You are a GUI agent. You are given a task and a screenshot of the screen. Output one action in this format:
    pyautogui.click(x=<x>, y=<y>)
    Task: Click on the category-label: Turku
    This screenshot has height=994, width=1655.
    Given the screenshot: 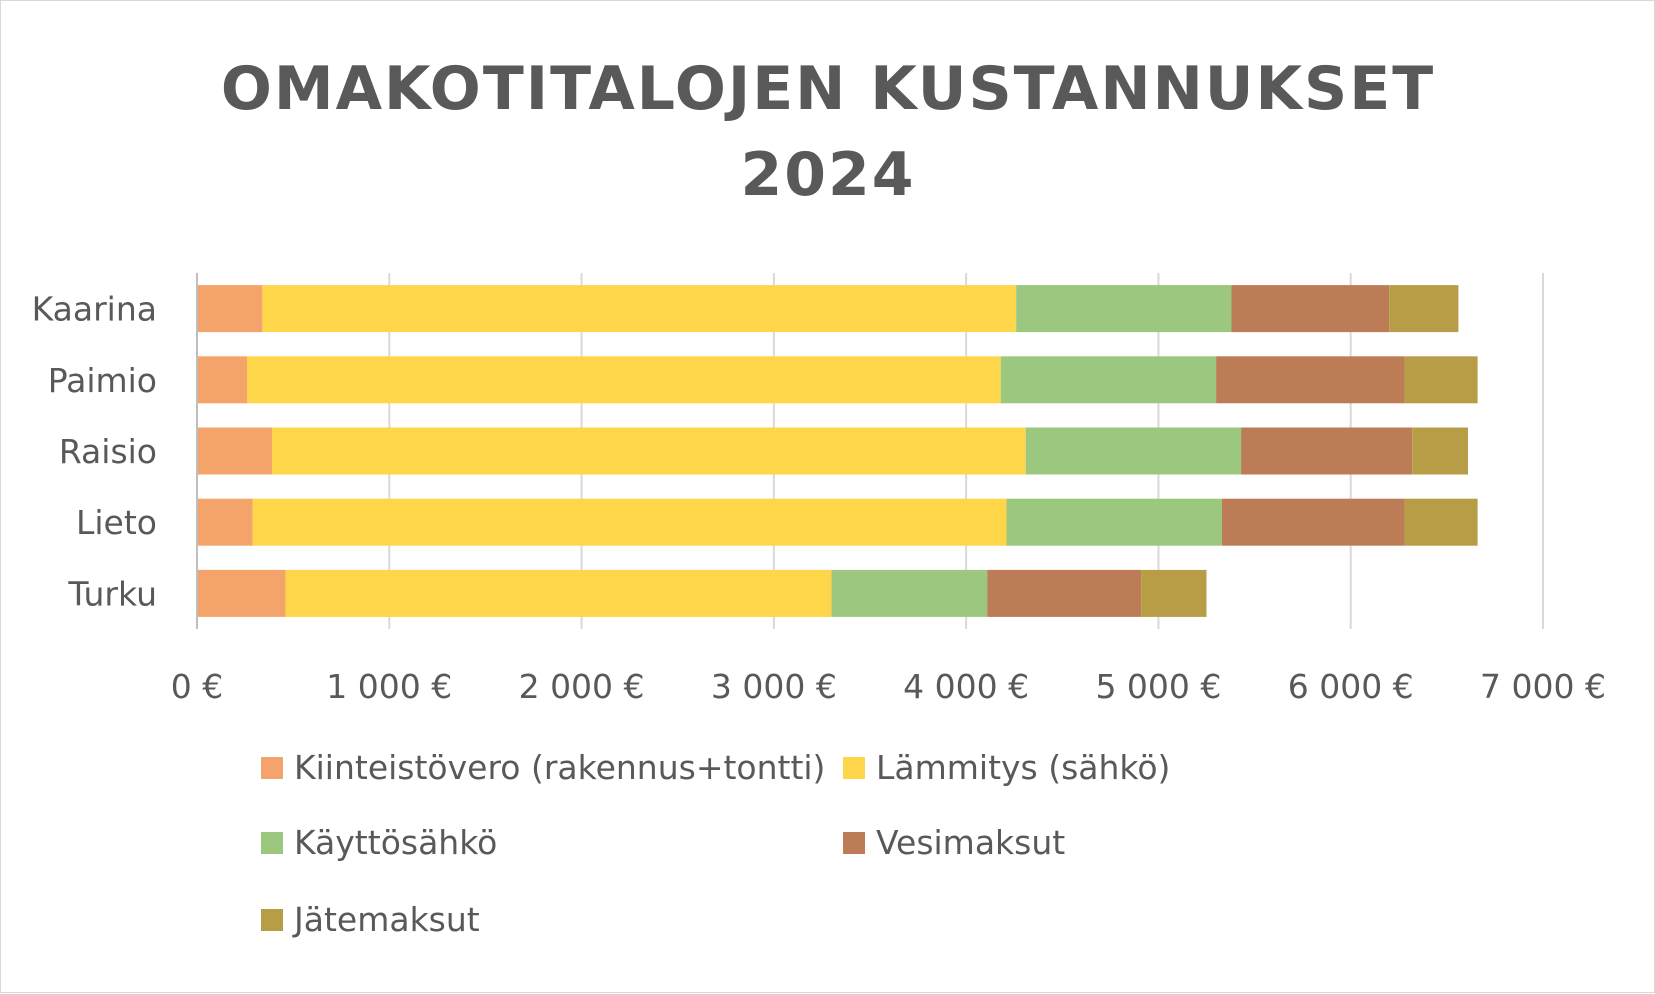 What is the action you would take?
    pyautogui.click(x=112, y=593)
    